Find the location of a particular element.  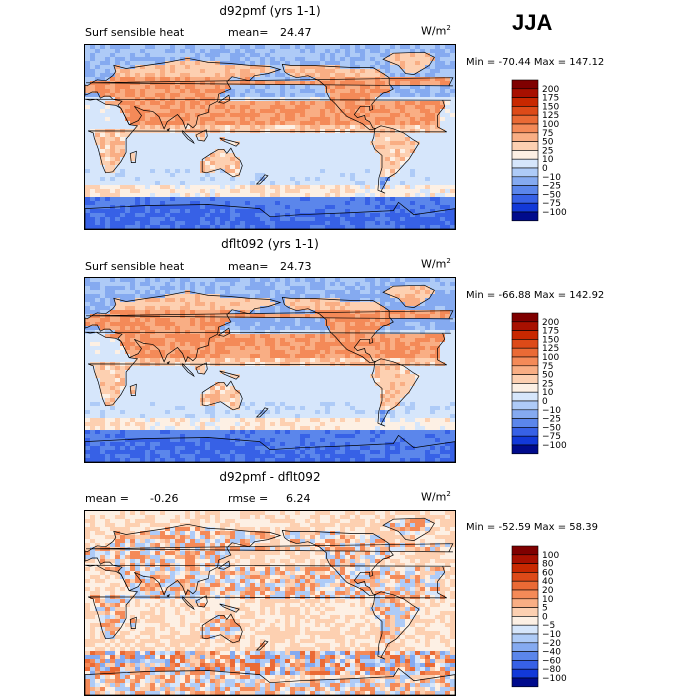

colorbar-tick-label: −40 is located at coordinates (551, 653).